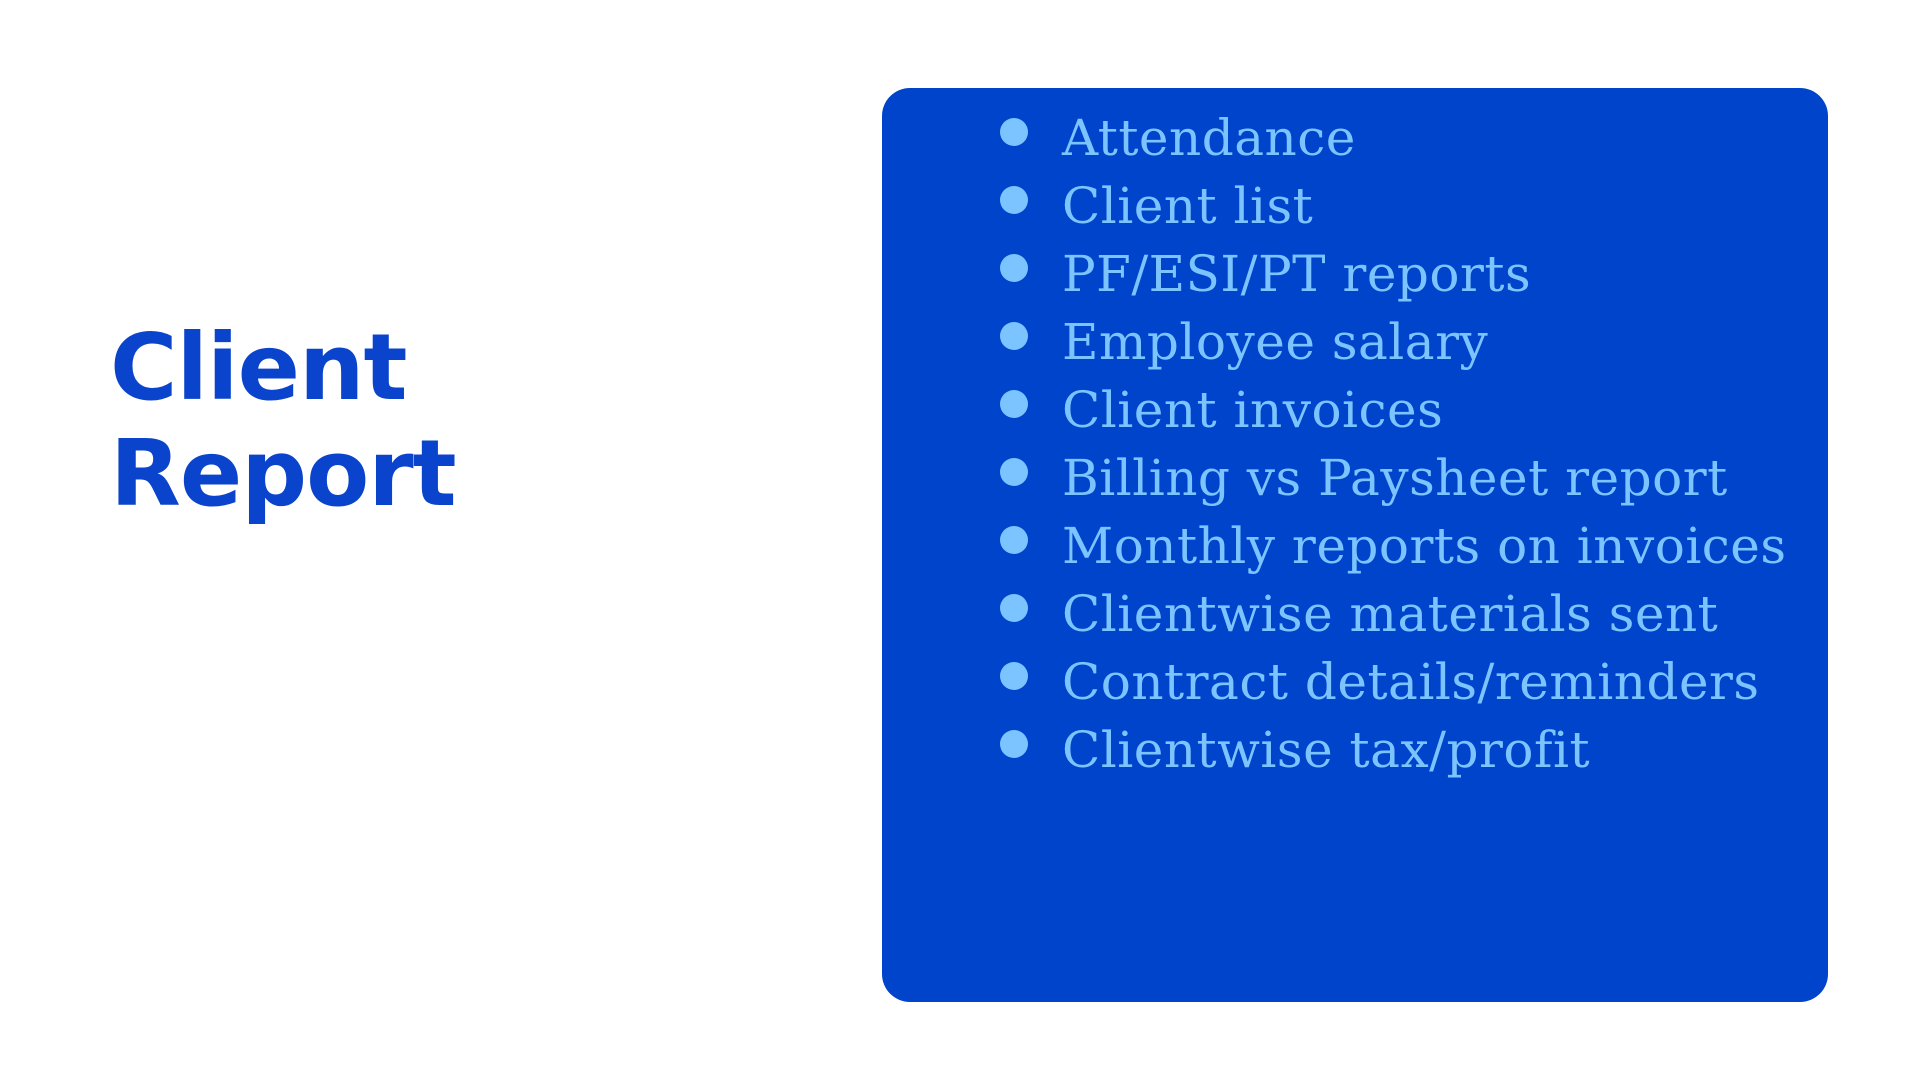 The width and height of the screenshot is (1920, 1080). Describe the element at coordinates (1390, 614) in the screenshot. I see `report-item-label: Clientwise materials sent` at that location.